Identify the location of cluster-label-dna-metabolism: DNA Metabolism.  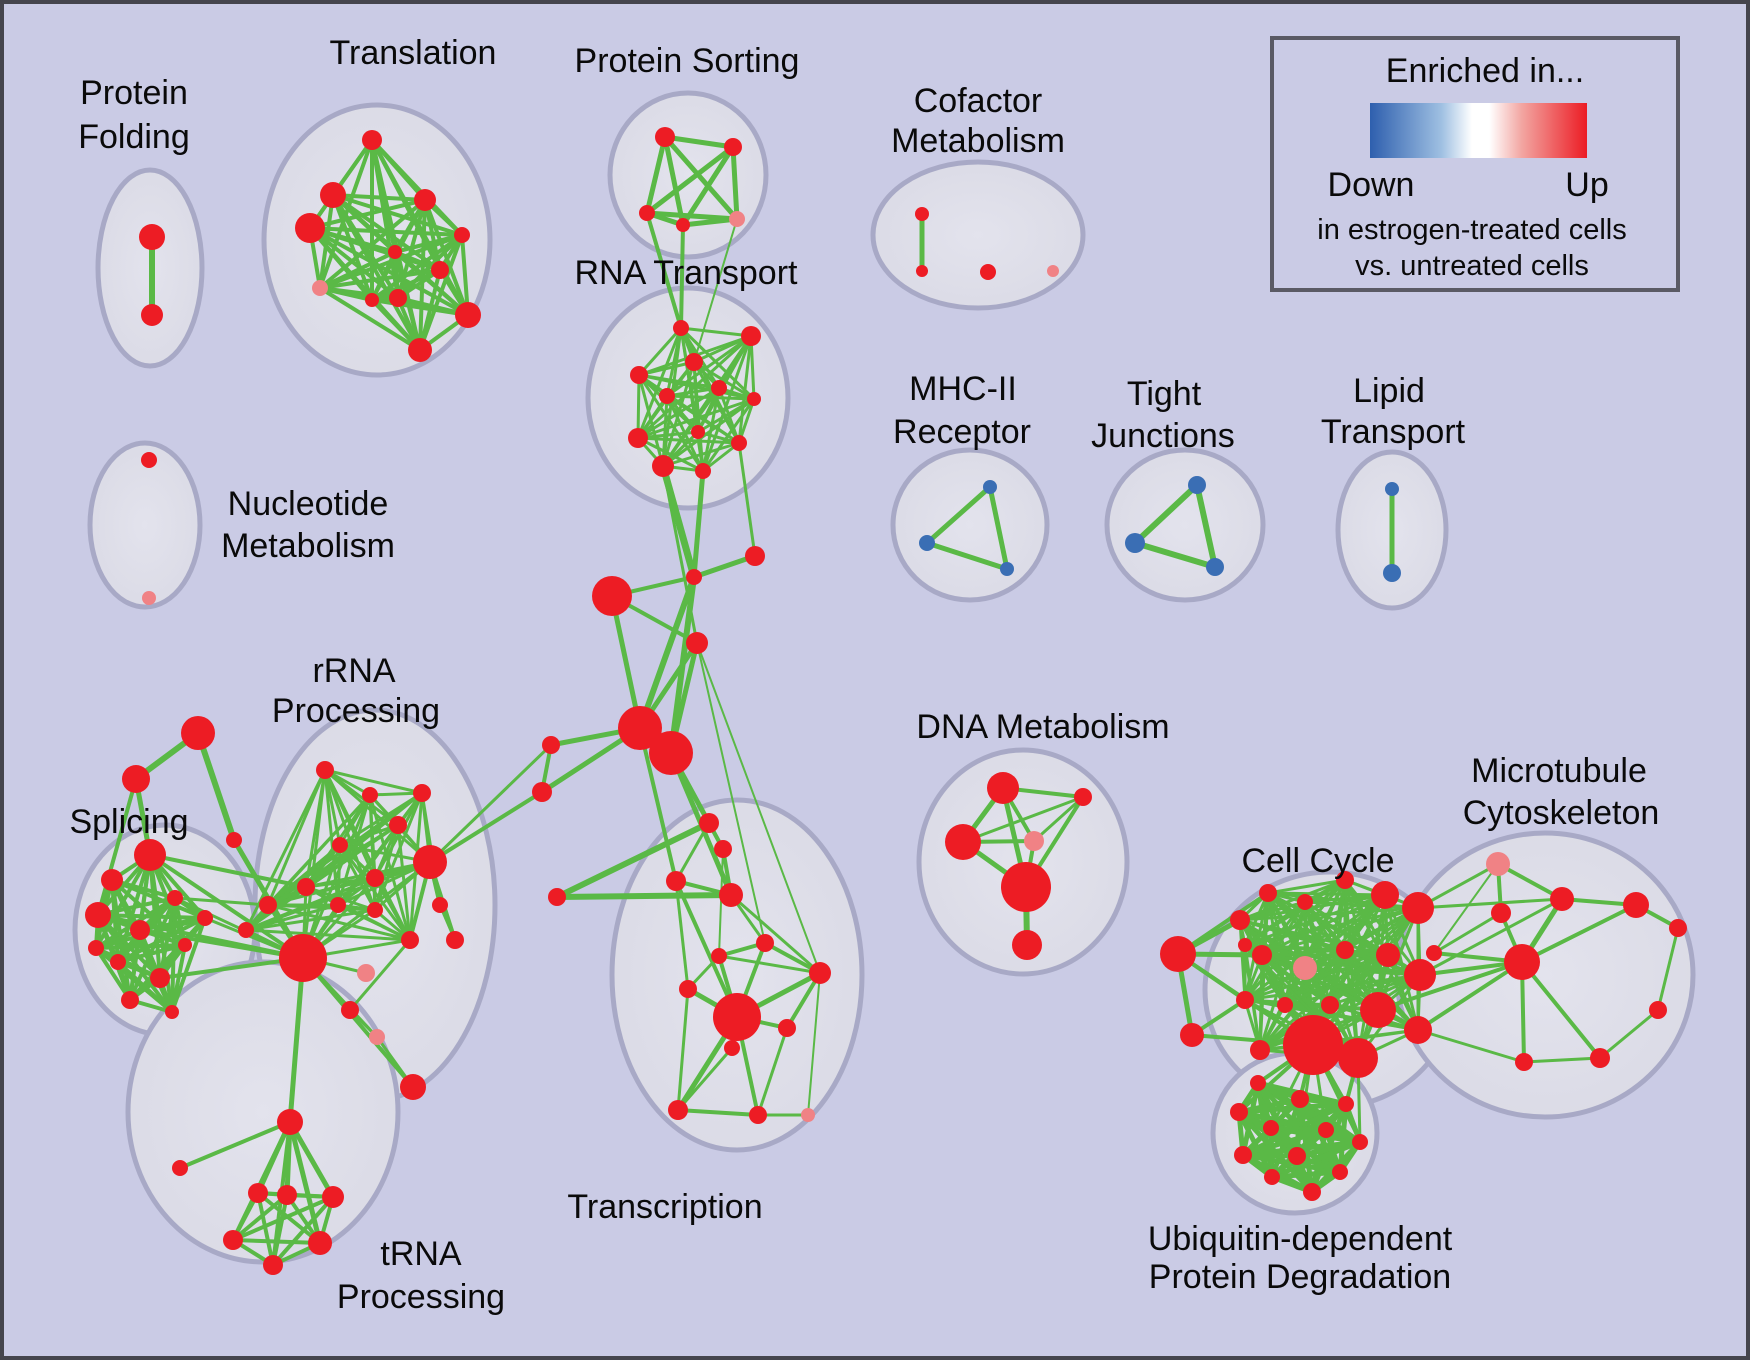
(1042, 727).